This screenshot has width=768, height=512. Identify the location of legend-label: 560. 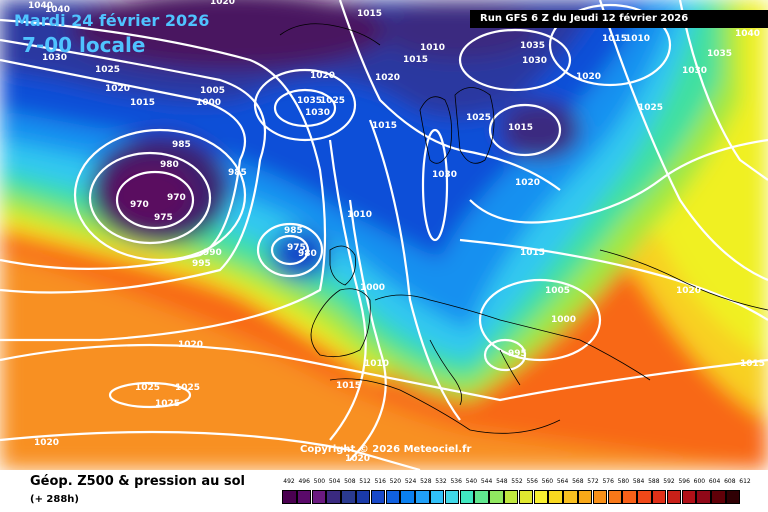
(547, 481).